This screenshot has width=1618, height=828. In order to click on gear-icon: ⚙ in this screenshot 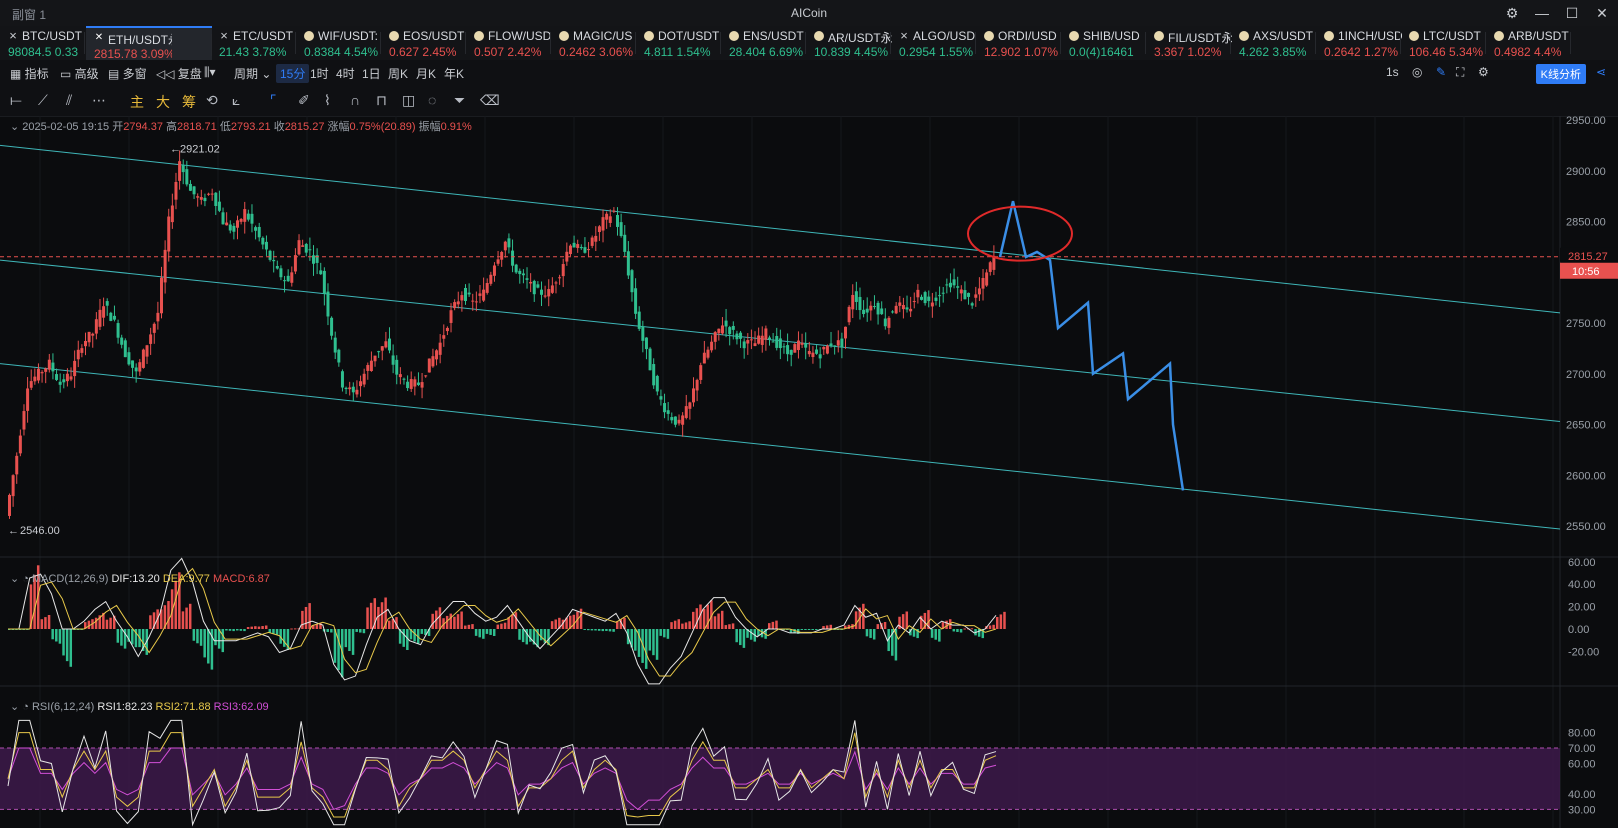, I will do `click(1483, 72)`.